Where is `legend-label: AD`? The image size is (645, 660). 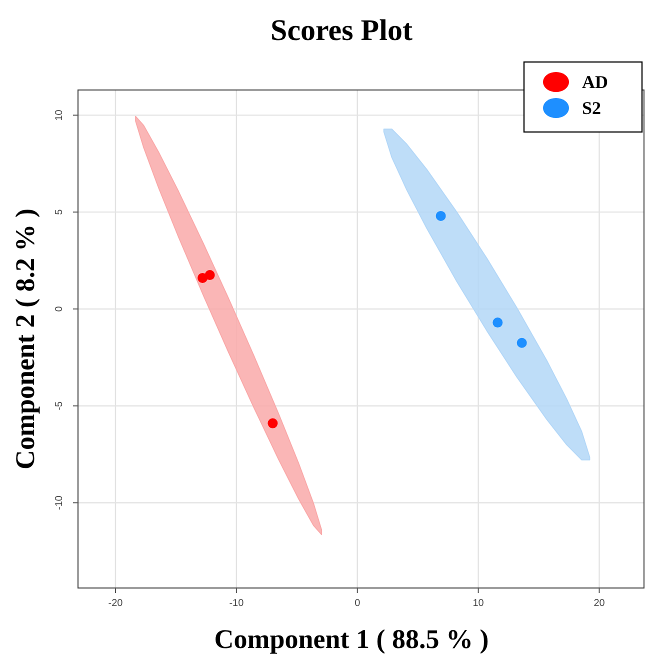
legend-label: AD is located at coordinates (595, 82).